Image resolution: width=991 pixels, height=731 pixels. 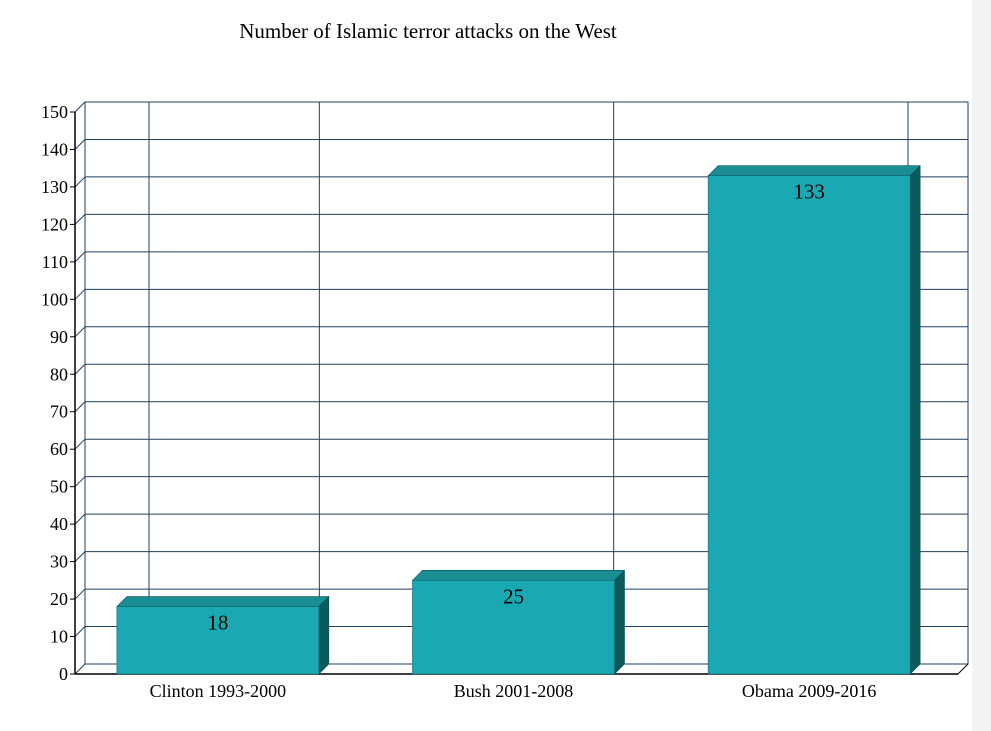 What do you see at coordinates (59, 637) in the screenshot?
I see `y-tick-label: 10` at bounding box center [59, 637].